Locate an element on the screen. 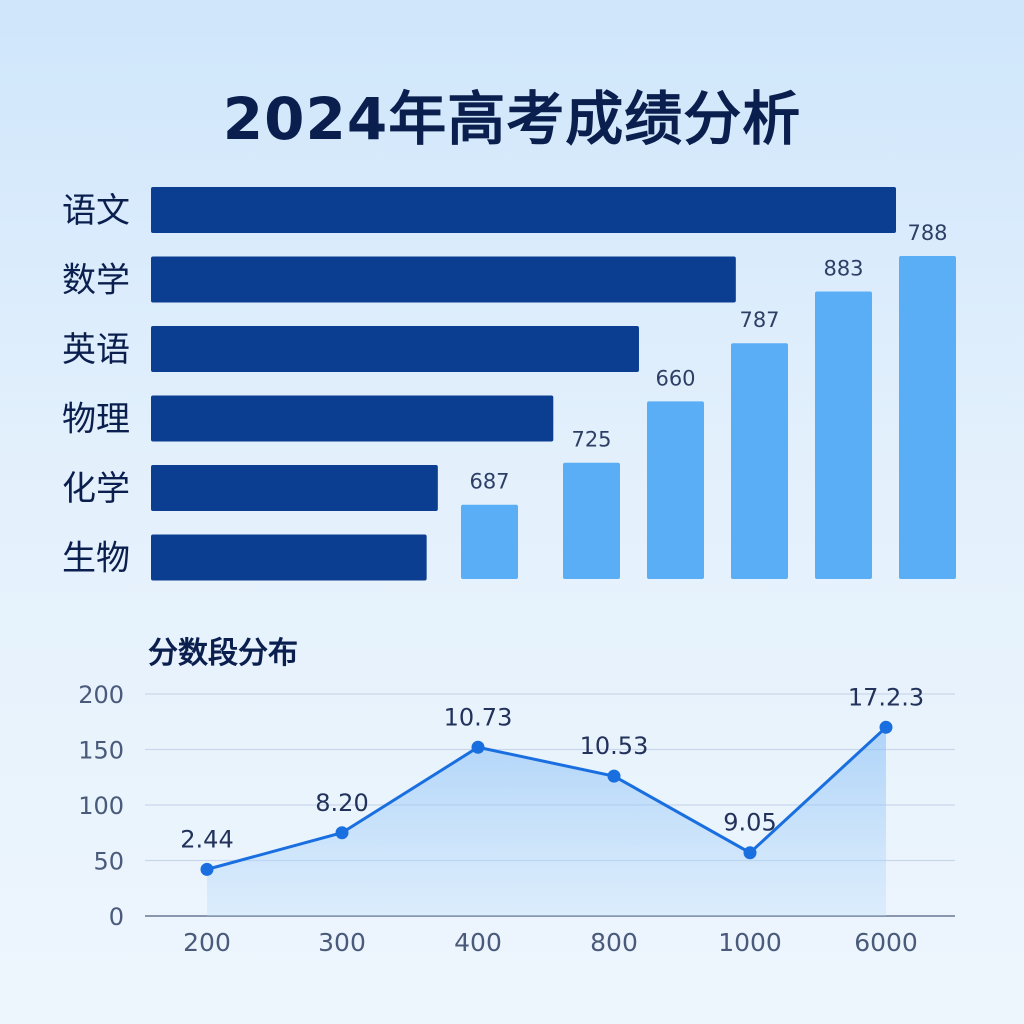  score-label: 687 is located at coordinates (489, 482).